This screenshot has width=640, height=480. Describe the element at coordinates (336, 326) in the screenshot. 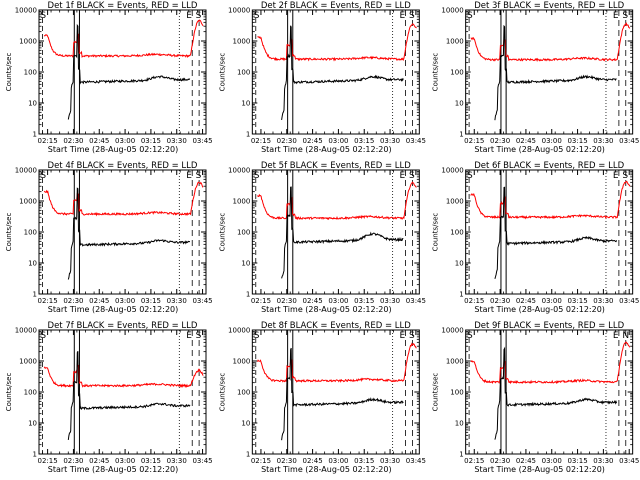

I see `panel-title: Det 8f BLACK = Events, RED = LLD` at that location.